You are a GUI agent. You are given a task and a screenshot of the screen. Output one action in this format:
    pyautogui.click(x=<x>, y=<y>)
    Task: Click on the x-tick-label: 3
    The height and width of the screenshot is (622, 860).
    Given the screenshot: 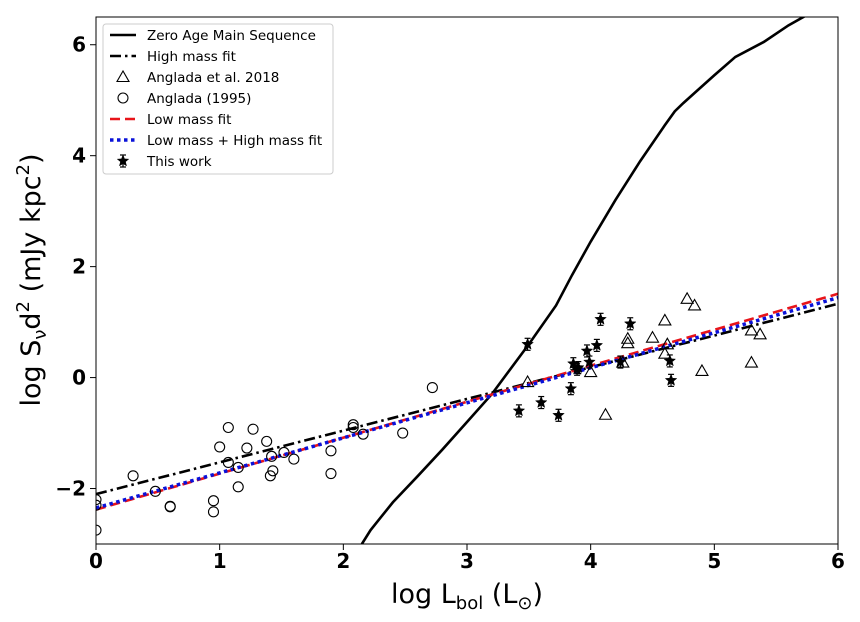 What is the action you would take?
    pyautogui.click(x=467, y=561)
    